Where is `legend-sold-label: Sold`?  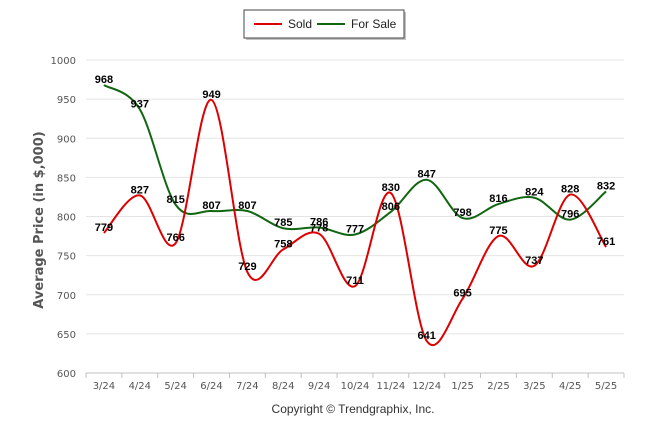
legend-sold-label: Sold is located at coordinates (300, 24).